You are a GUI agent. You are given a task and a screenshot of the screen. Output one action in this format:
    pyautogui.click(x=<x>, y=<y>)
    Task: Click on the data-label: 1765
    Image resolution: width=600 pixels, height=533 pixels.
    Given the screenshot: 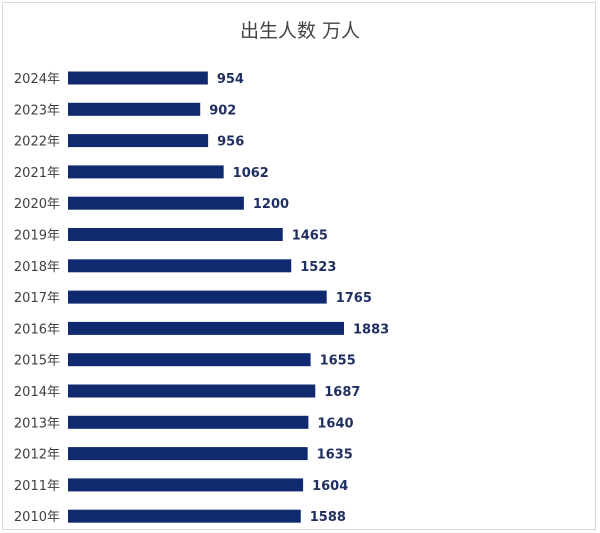 What is the action you would take?
    pyautogui.click(x=354, y=298)
    